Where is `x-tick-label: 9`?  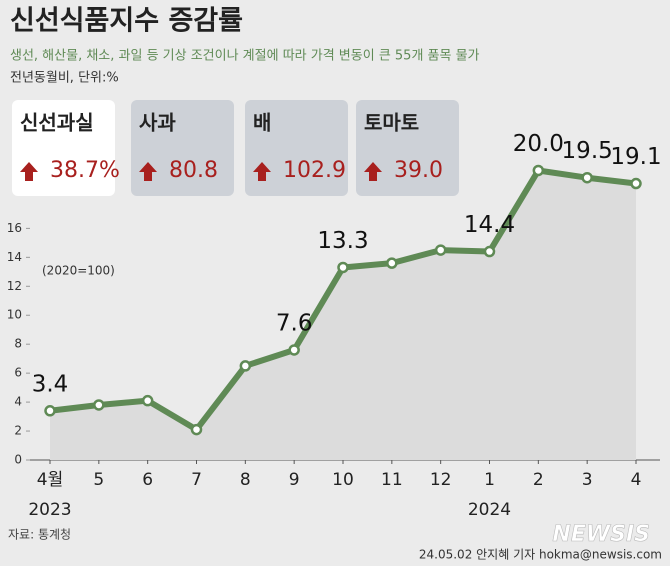 x-tick-label: 9 is located at coordinates (294, 480).